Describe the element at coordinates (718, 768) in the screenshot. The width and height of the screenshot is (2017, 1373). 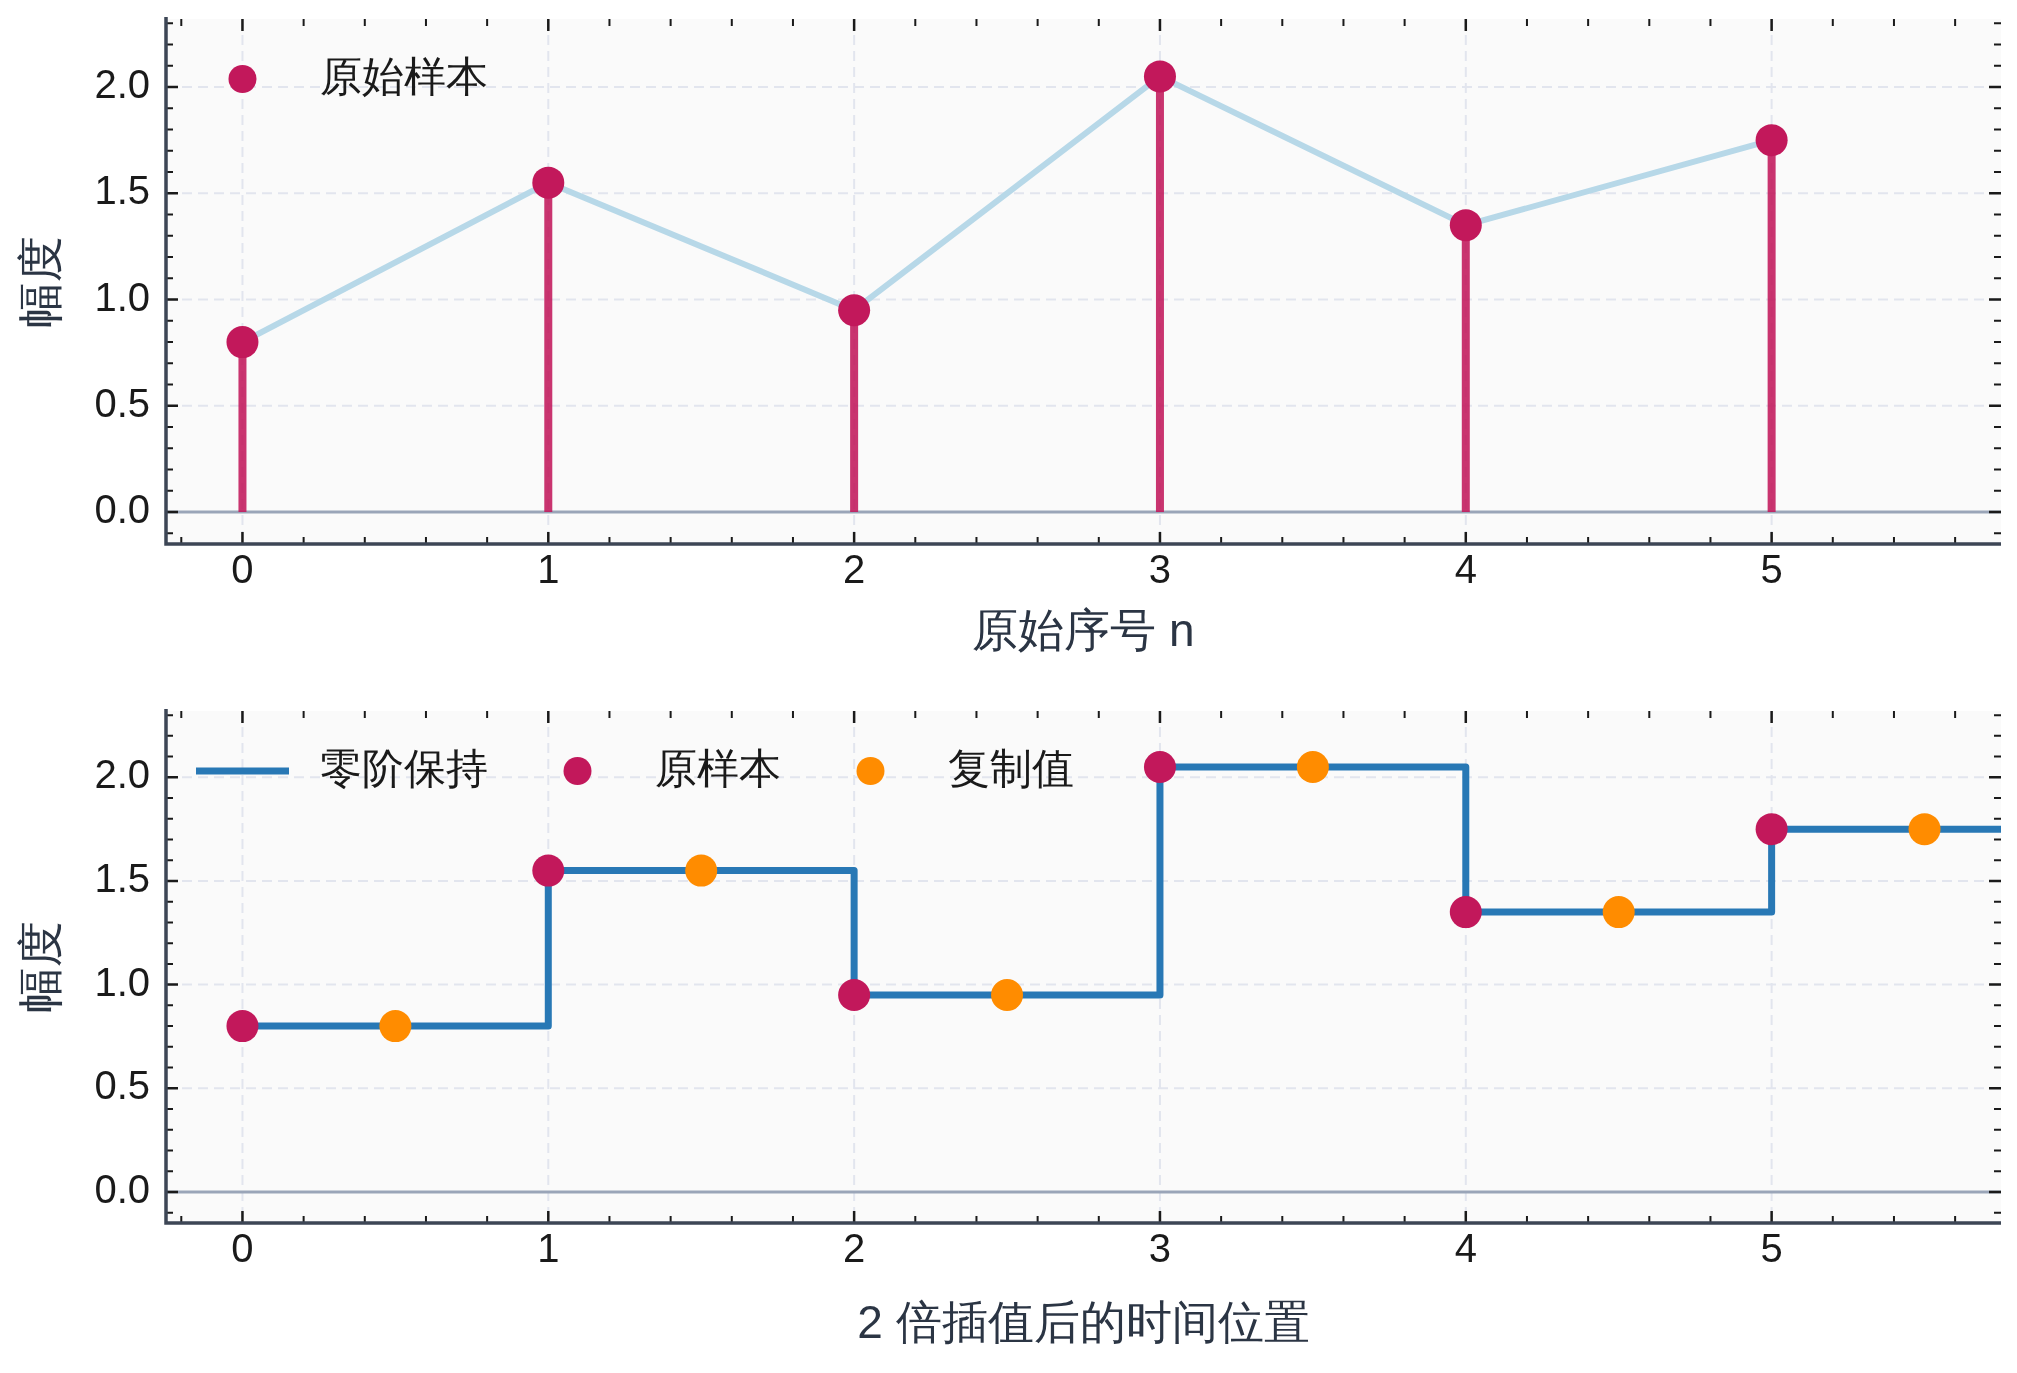
I see `legend-label: 原样本` at that location.